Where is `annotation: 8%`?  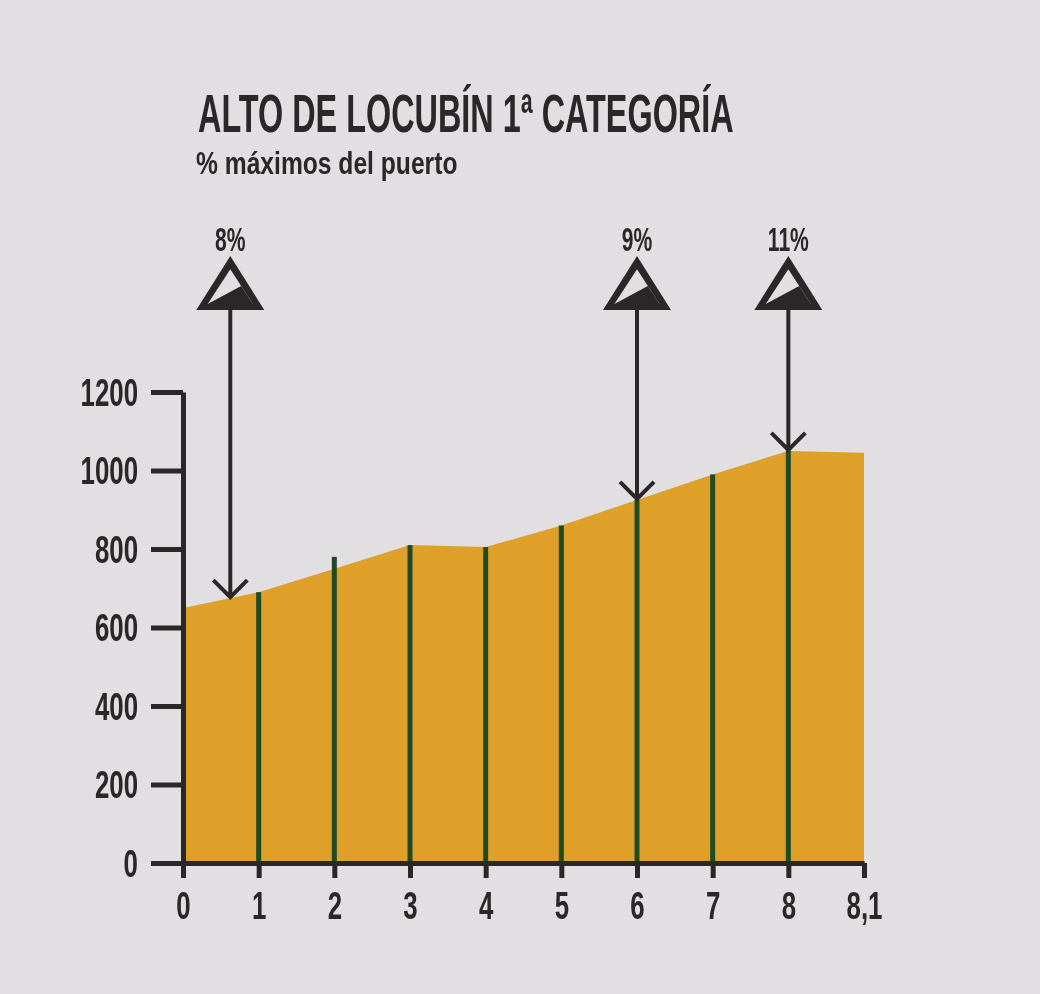
annotation: 8% is located at coordinates (230, 239).